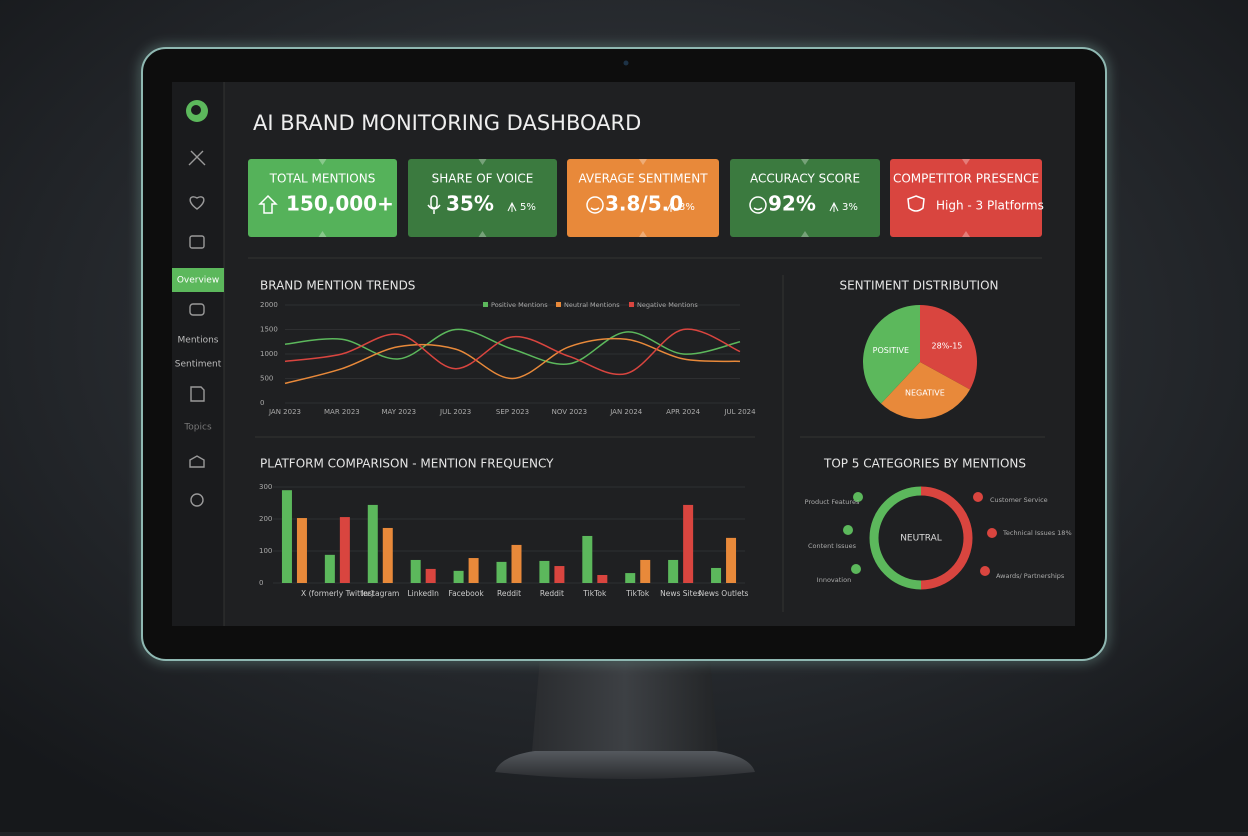 The height and width of the screenshot is (836, 1248). What do you see at coordinates (626, 412) in the screenshot?
I see `x-tick-label: JAN 2024` at bounding box center [626, 412].